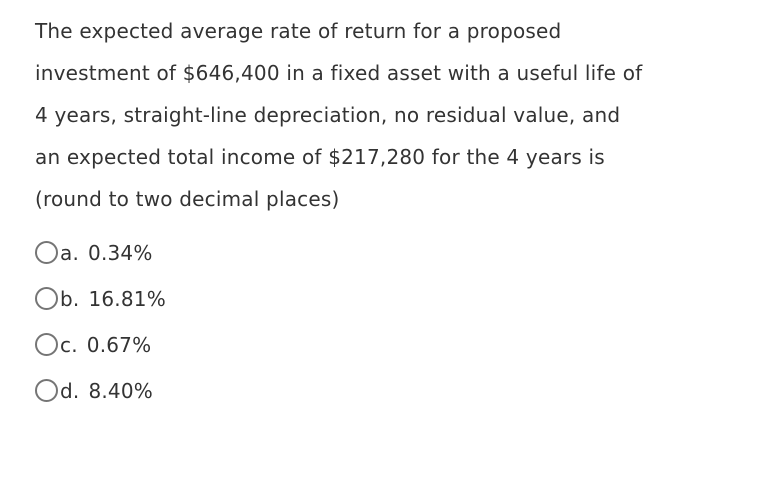  Describe the element at coordinates (69, 345) in the screenshot. I see `option-letter-c: c.` at that location.